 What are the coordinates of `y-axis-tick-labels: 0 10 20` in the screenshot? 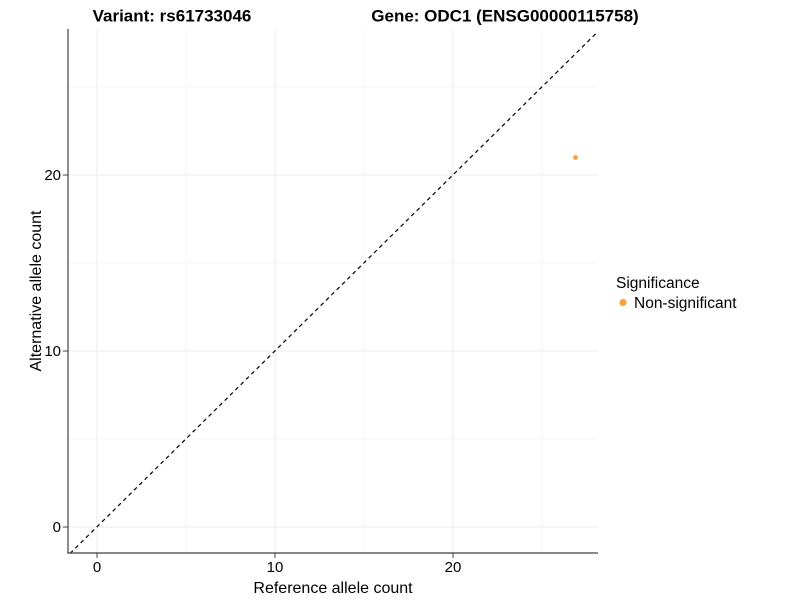 It's located at (52, 351).